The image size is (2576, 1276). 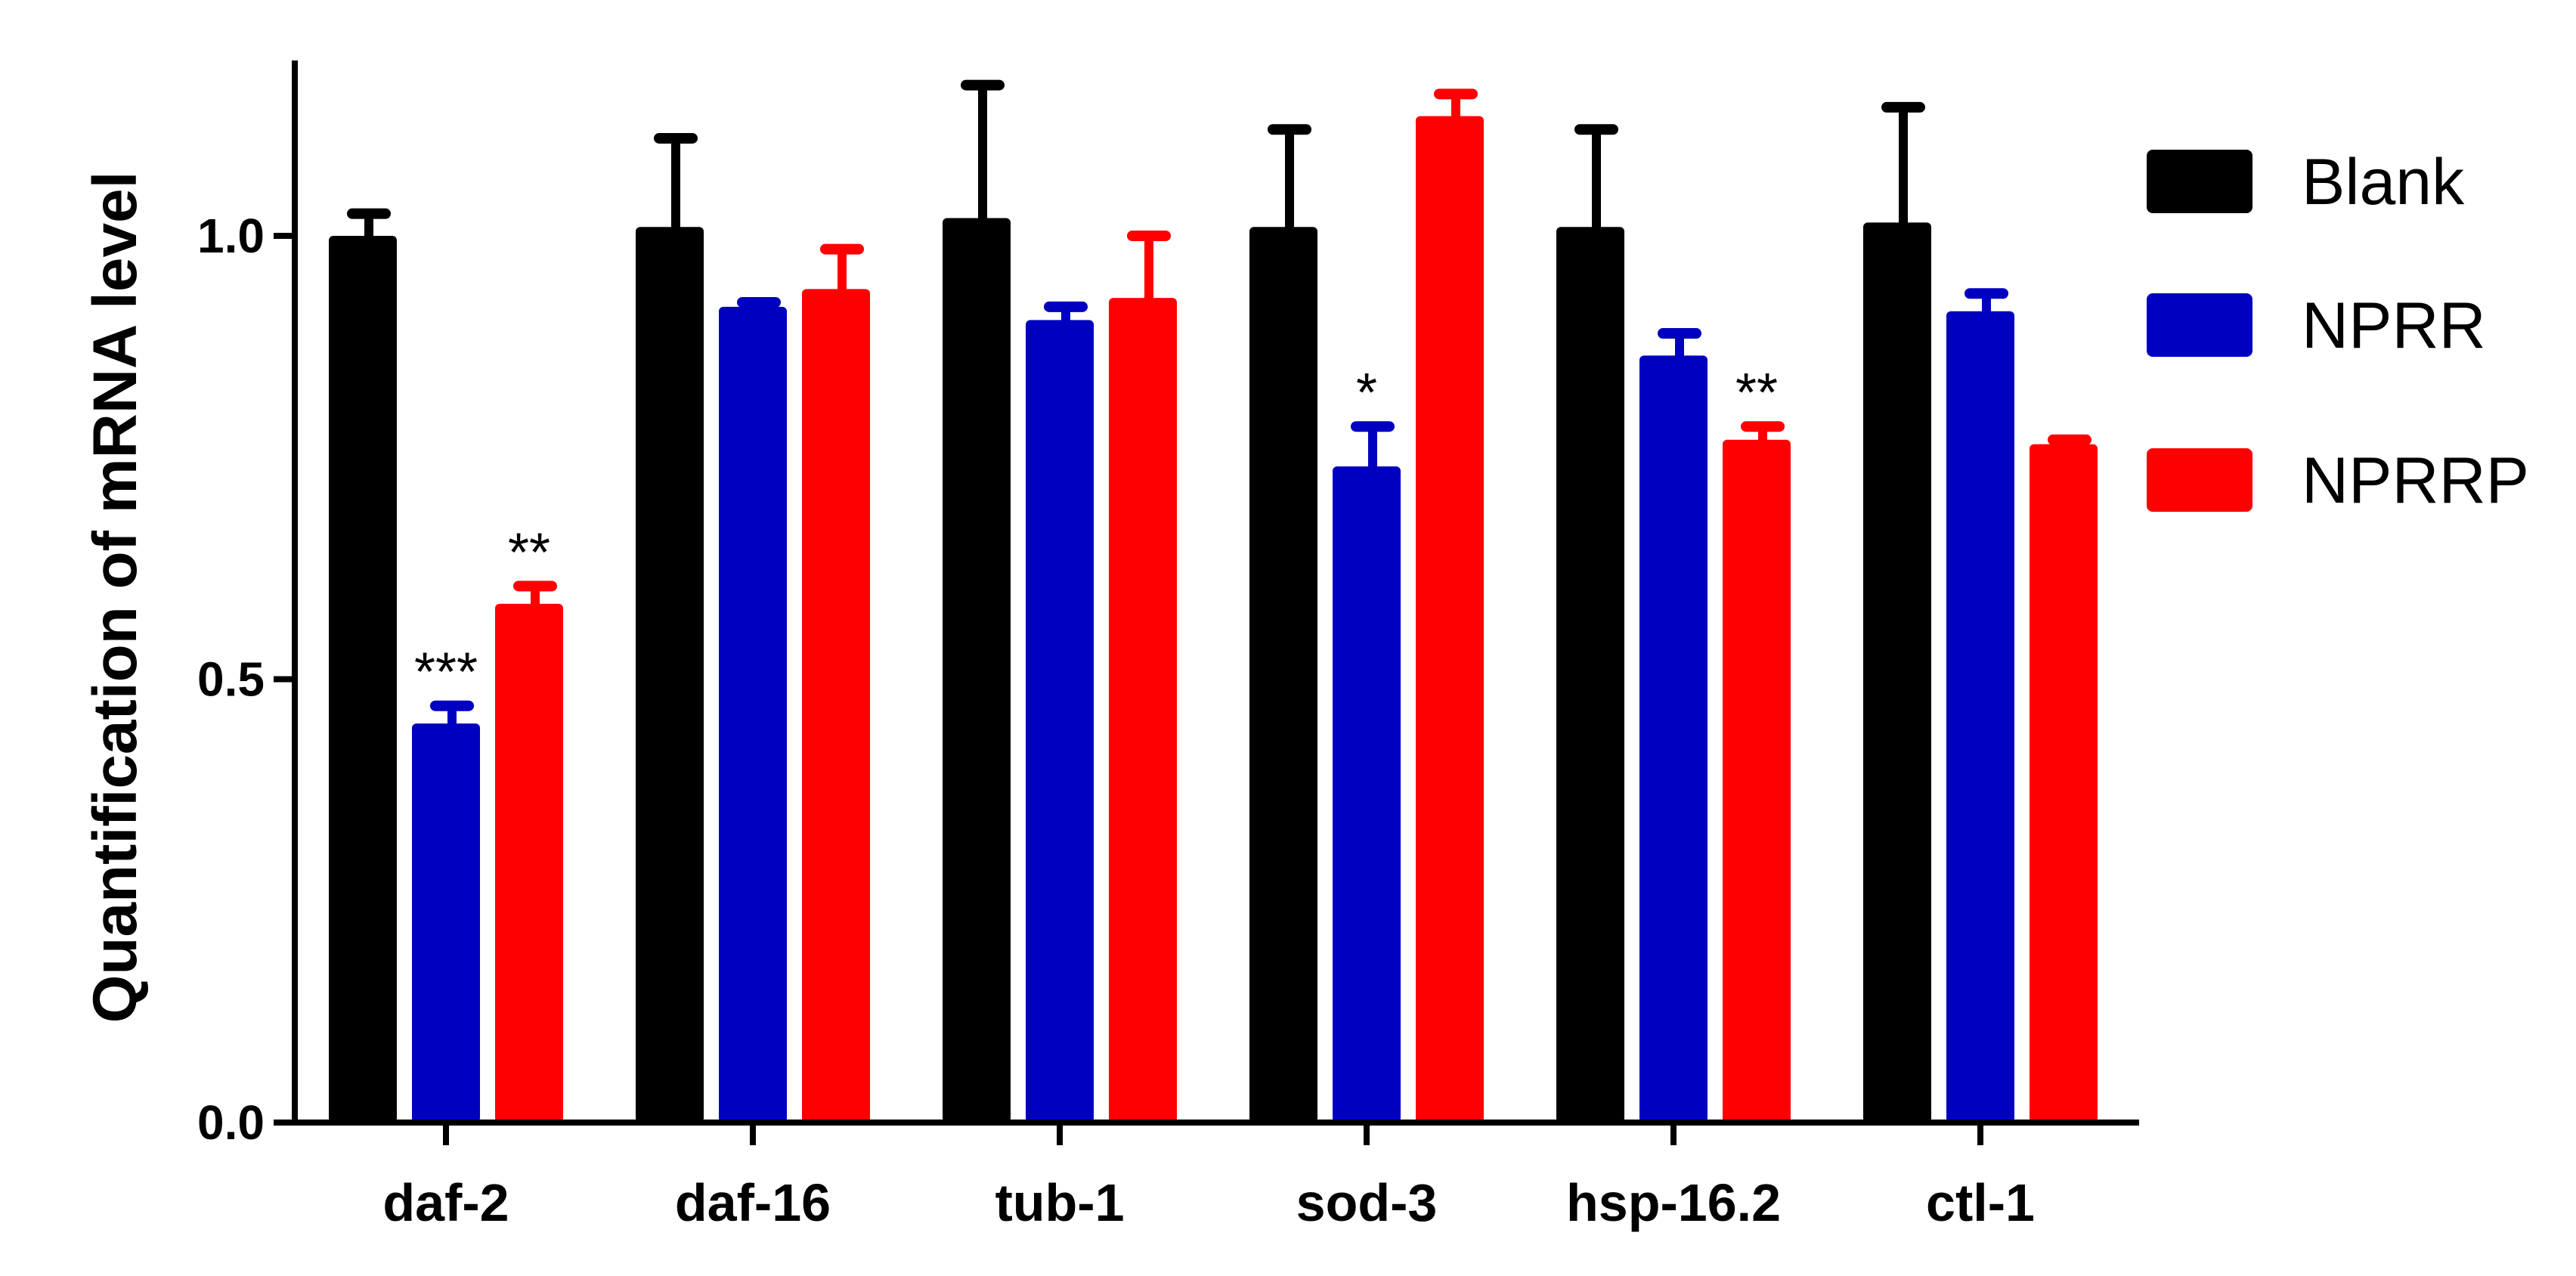 What do you see at coordinates (529, 552) in the screenshot?
I see `significance-daf-2-nprrp: **` at bounding box center [529, 552].